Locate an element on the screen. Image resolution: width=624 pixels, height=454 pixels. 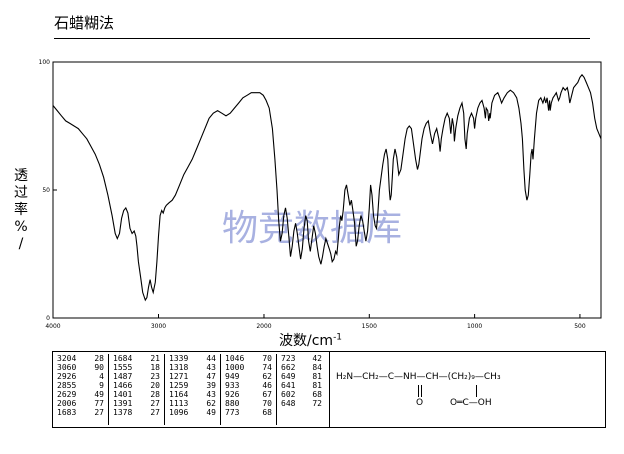
peak-wavenumber: 1000 is located at coordinates (235, 367).